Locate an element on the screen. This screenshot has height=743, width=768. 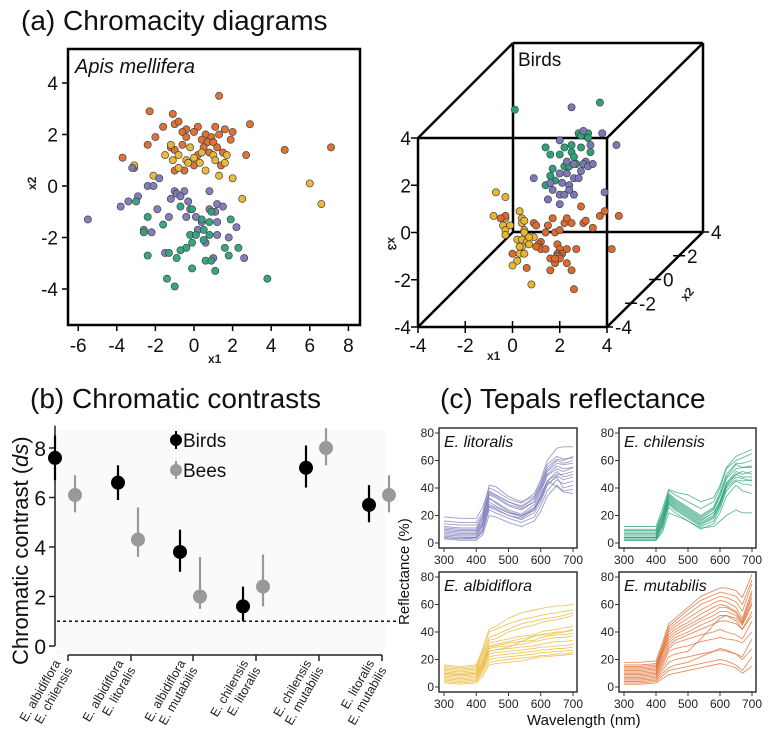
y-tick-label: 80 is located at coordinates (608, 433).